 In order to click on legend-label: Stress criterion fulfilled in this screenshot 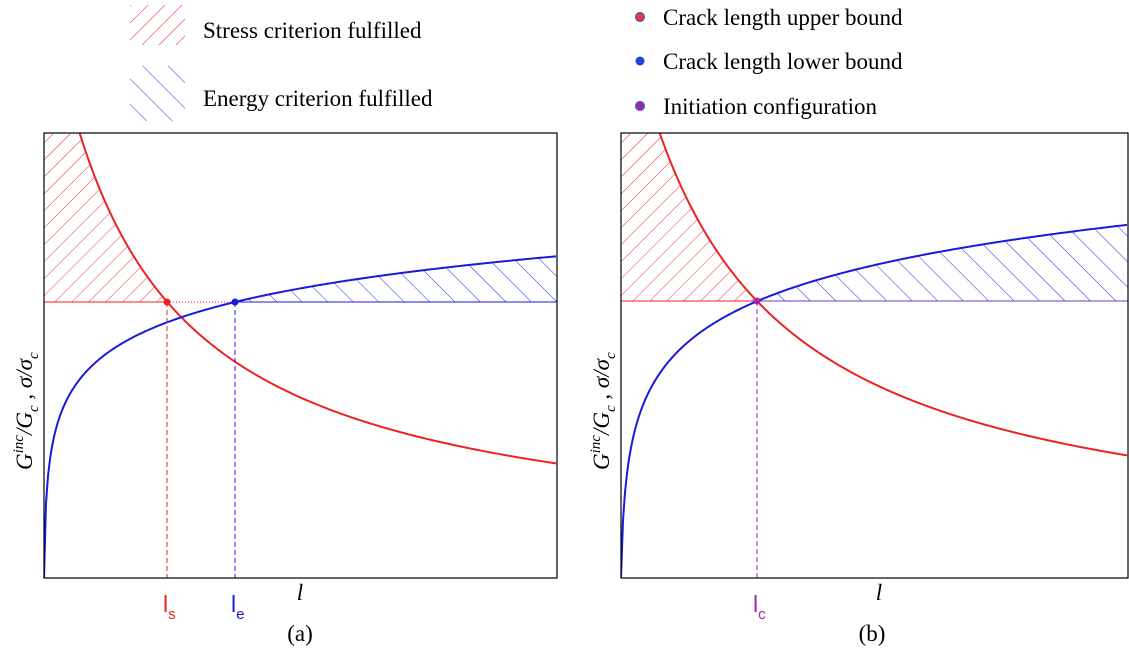, I will do `click(312, 30)`.